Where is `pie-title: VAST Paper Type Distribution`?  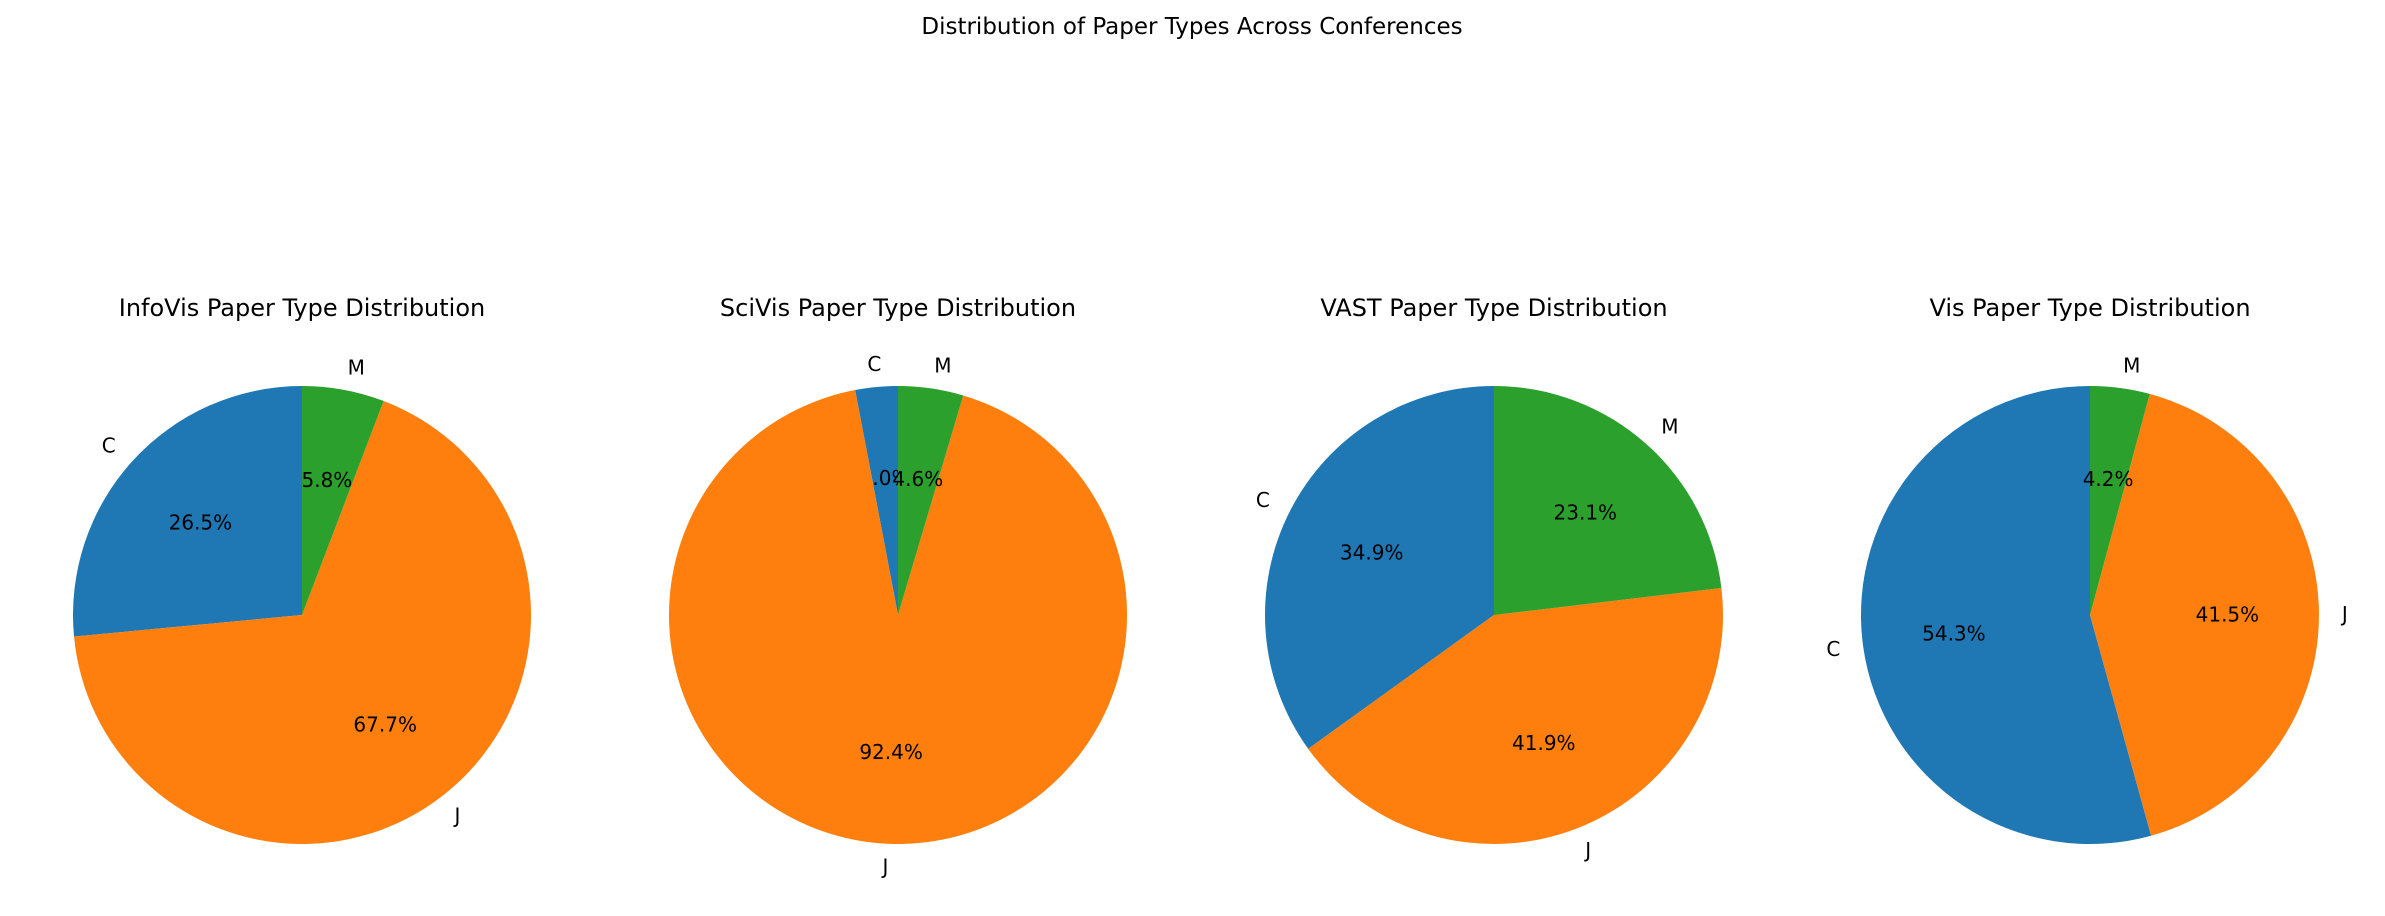
pie-title: VAST Paper Type Distribution is located at coordinates (1493, 308).